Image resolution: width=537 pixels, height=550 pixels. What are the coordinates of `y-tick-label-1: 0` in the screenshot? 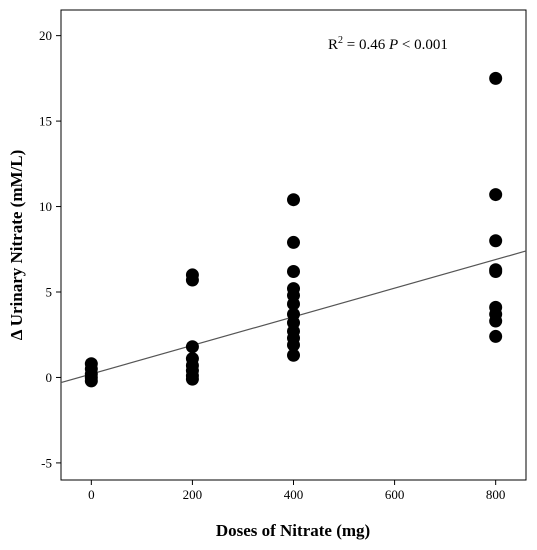 It's located at (49, 377).